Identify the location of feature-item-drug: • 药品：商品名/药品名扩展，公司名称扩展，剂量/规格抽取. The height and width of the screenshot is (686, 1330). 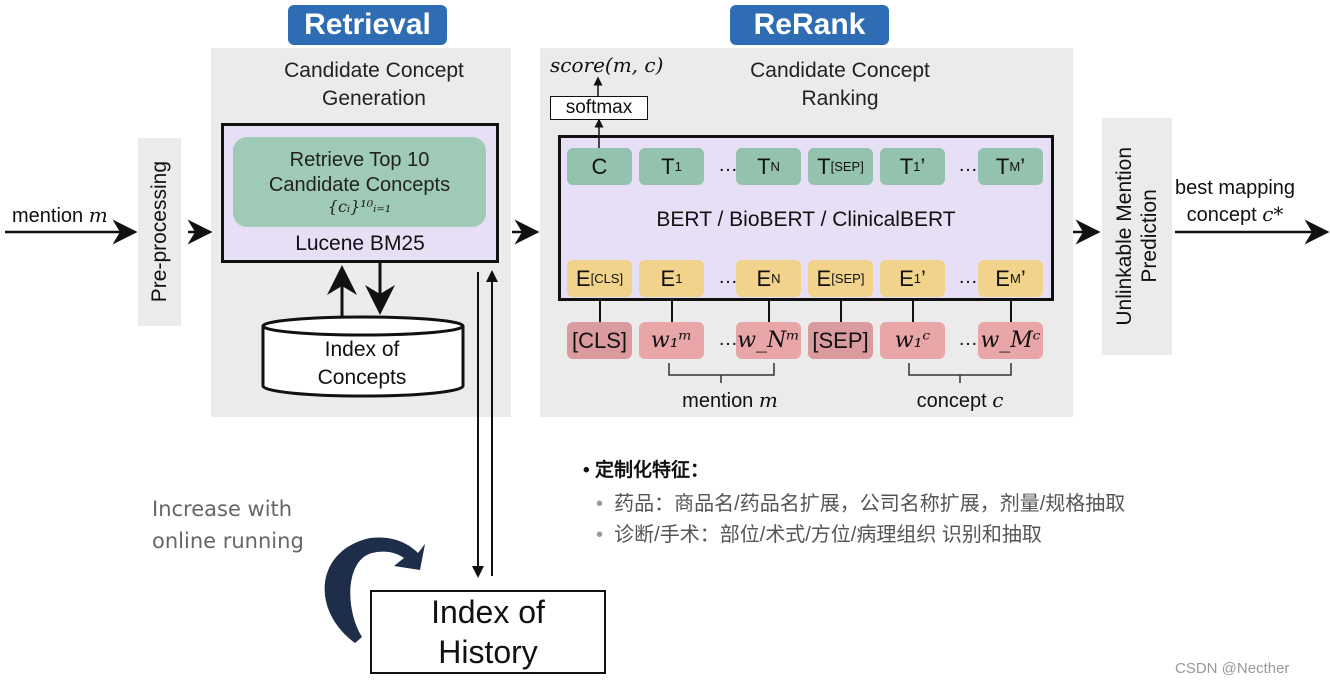
(861, 504).